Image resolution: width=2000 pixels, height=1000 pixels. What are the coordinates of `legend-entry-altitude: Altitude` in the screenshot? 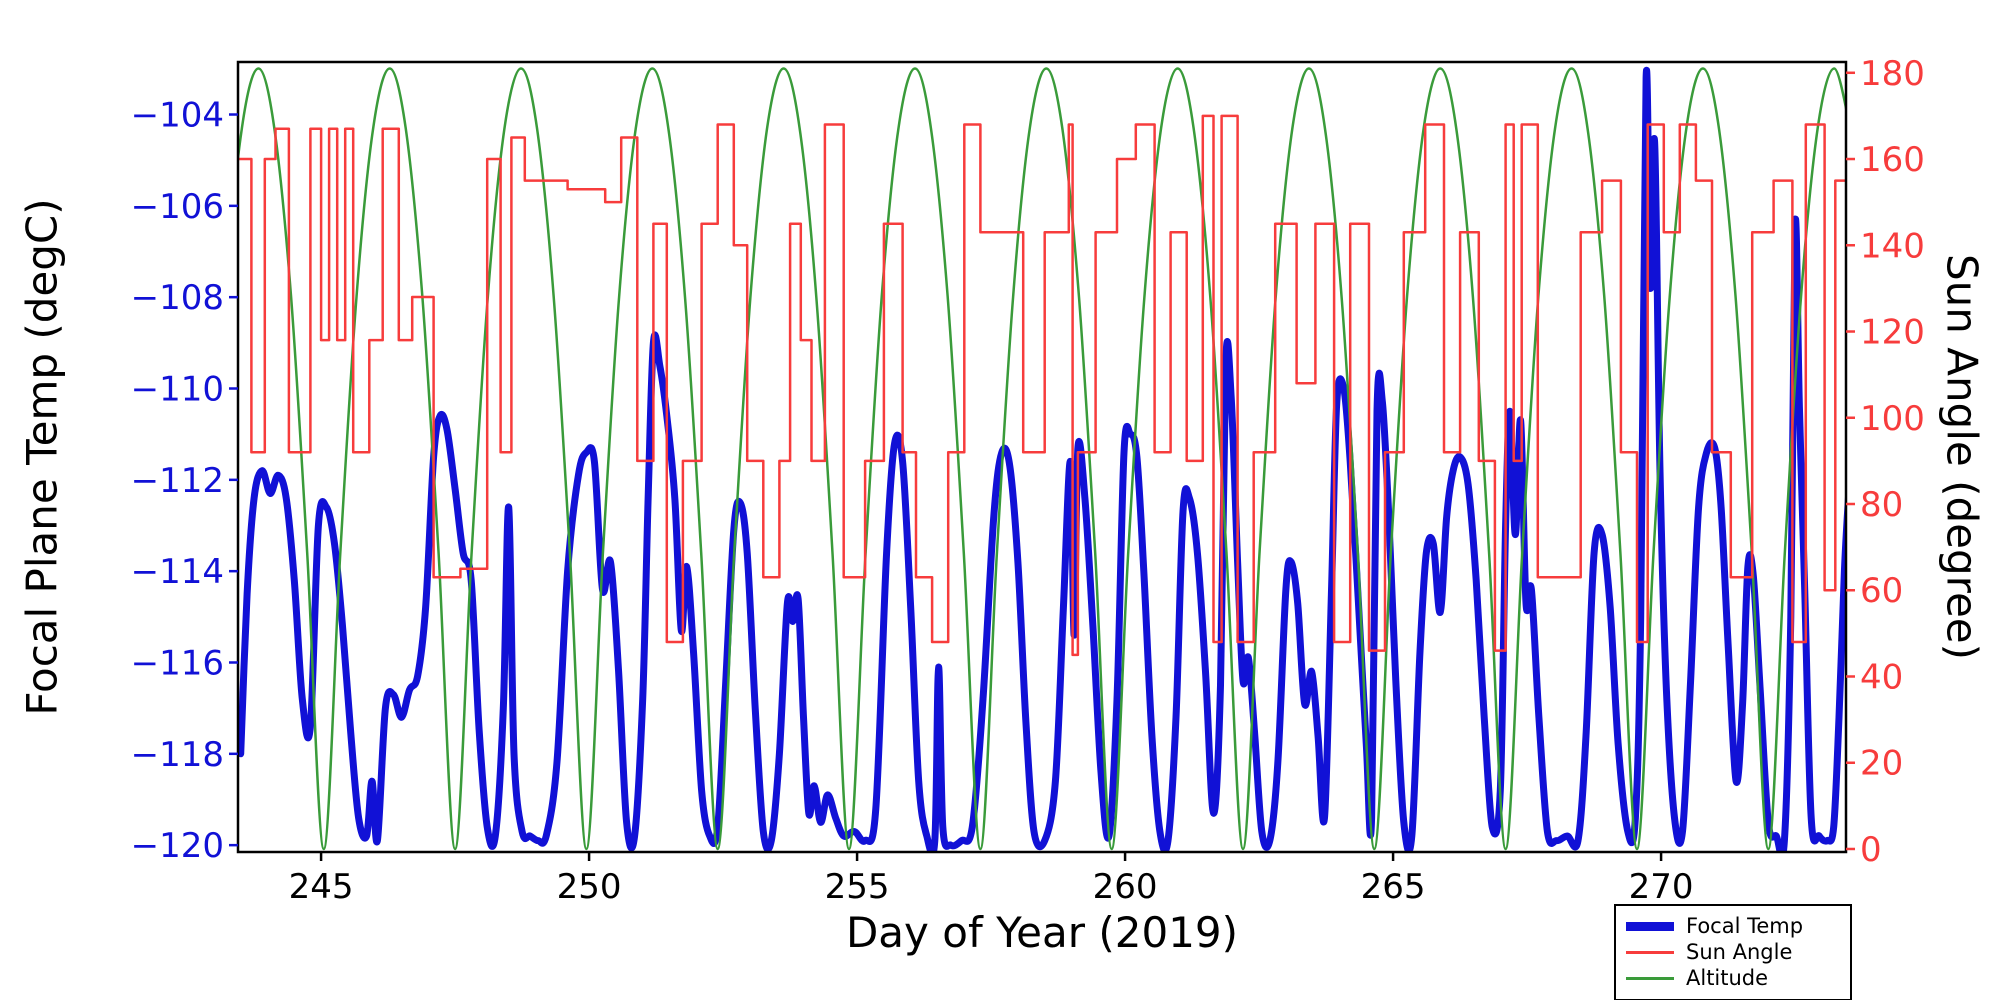 It's located at (1733, 978).